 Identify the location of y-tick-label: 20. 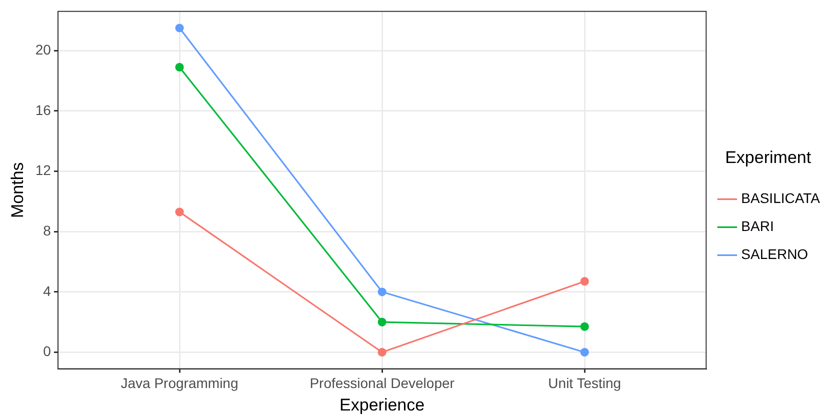
(43, 49).